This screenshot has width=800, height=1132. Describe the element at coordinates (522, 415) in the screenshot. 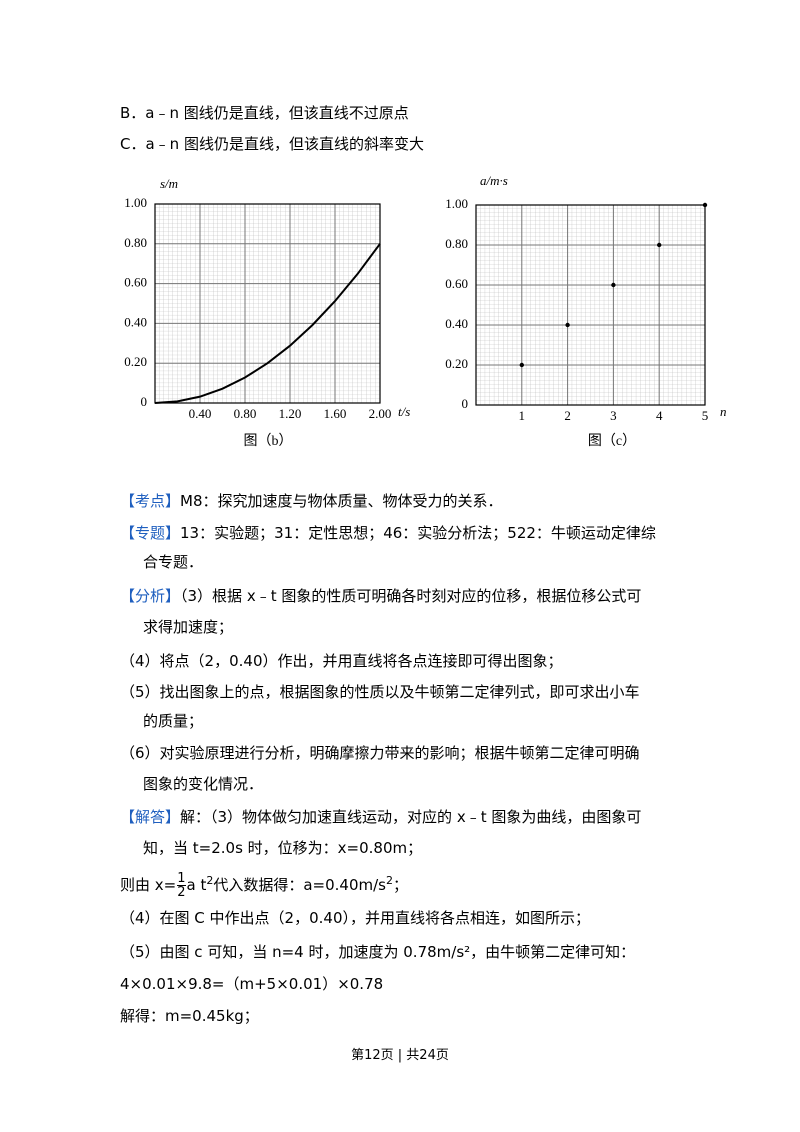

I see `x-tick-label: 1` at that location.